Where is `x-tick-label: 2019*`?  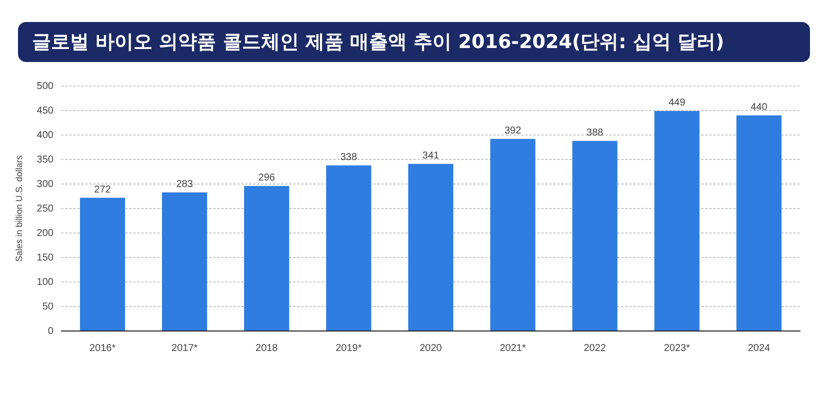 x-tick-label: 2019* is located at coordinates (349, 348).